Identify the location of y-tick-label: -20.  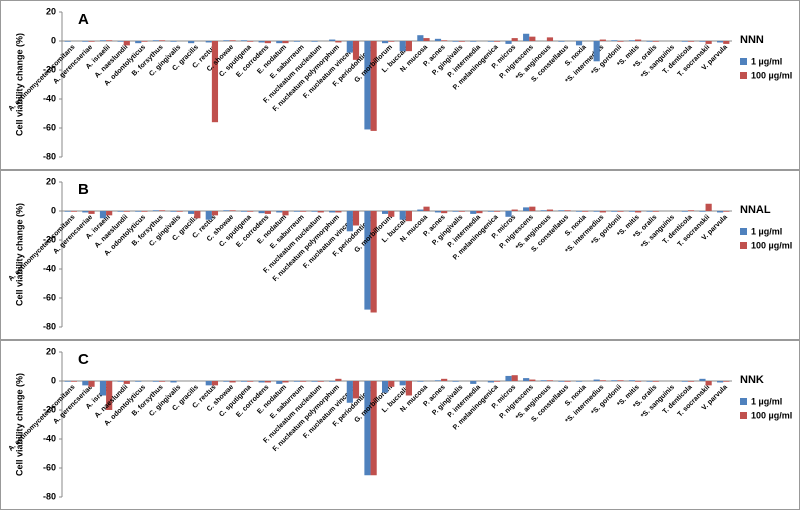
(49, 409).